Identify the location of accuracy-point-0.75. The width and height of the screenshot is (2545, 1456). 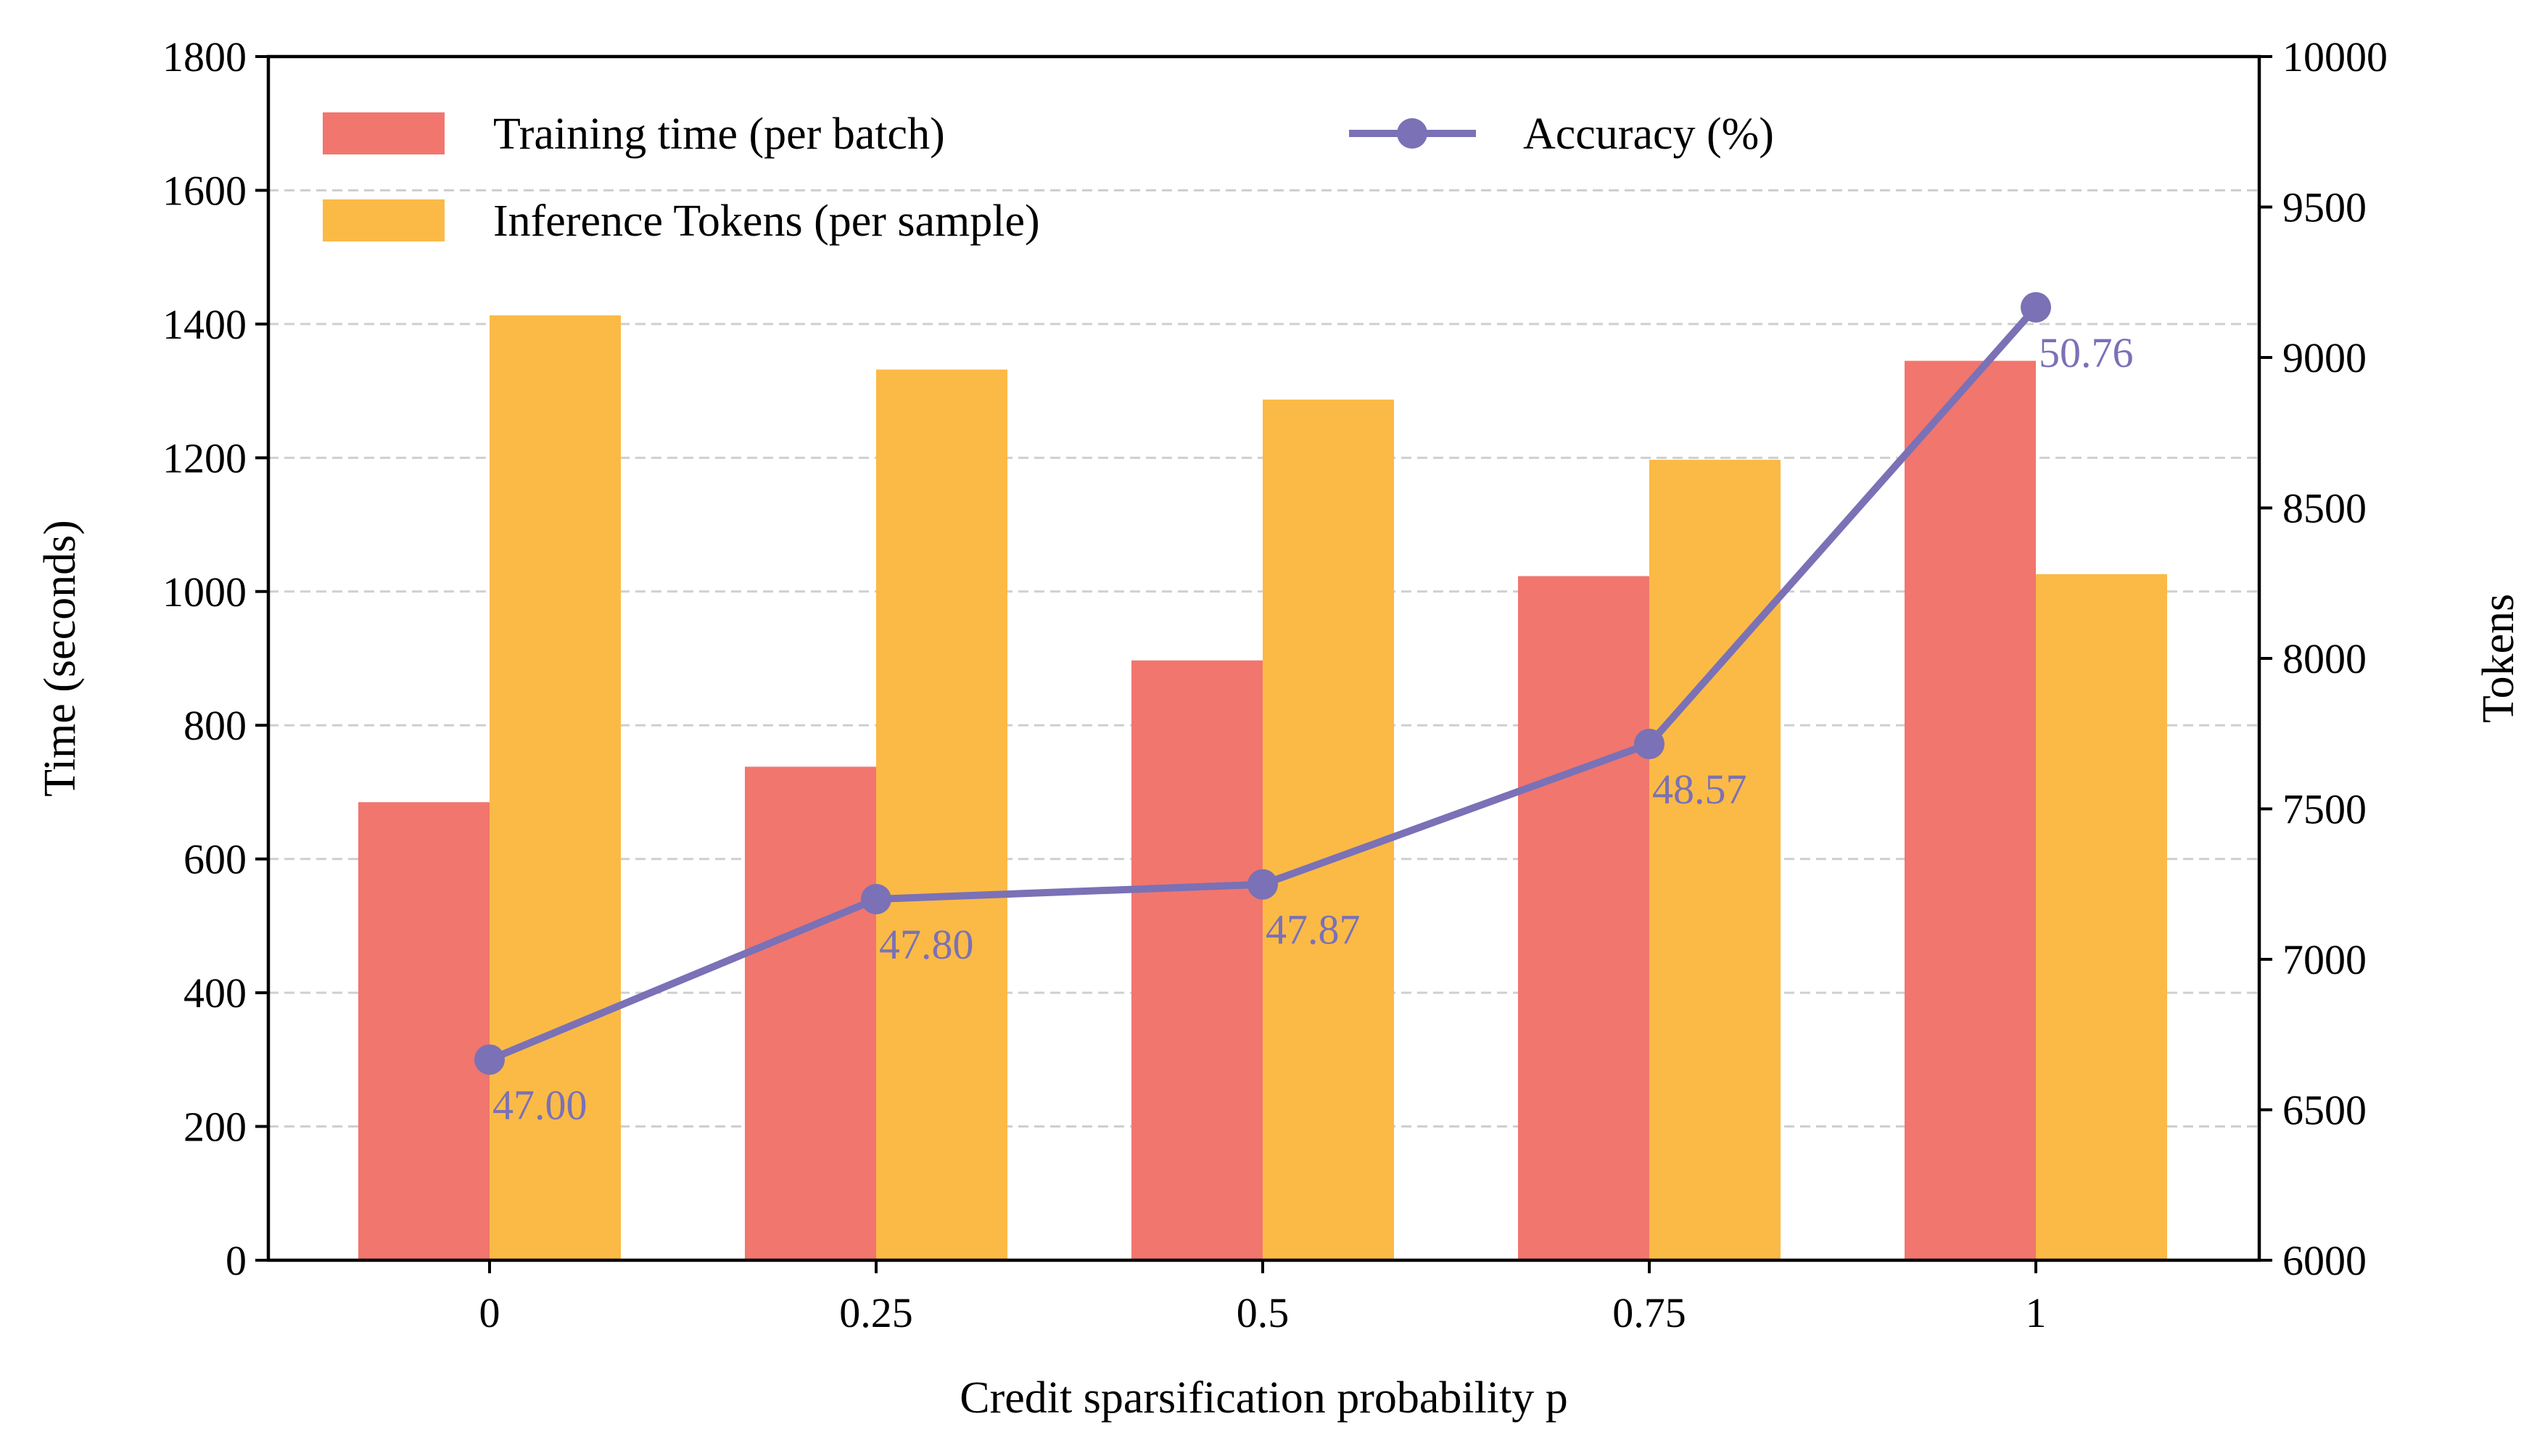
(1649, 744).